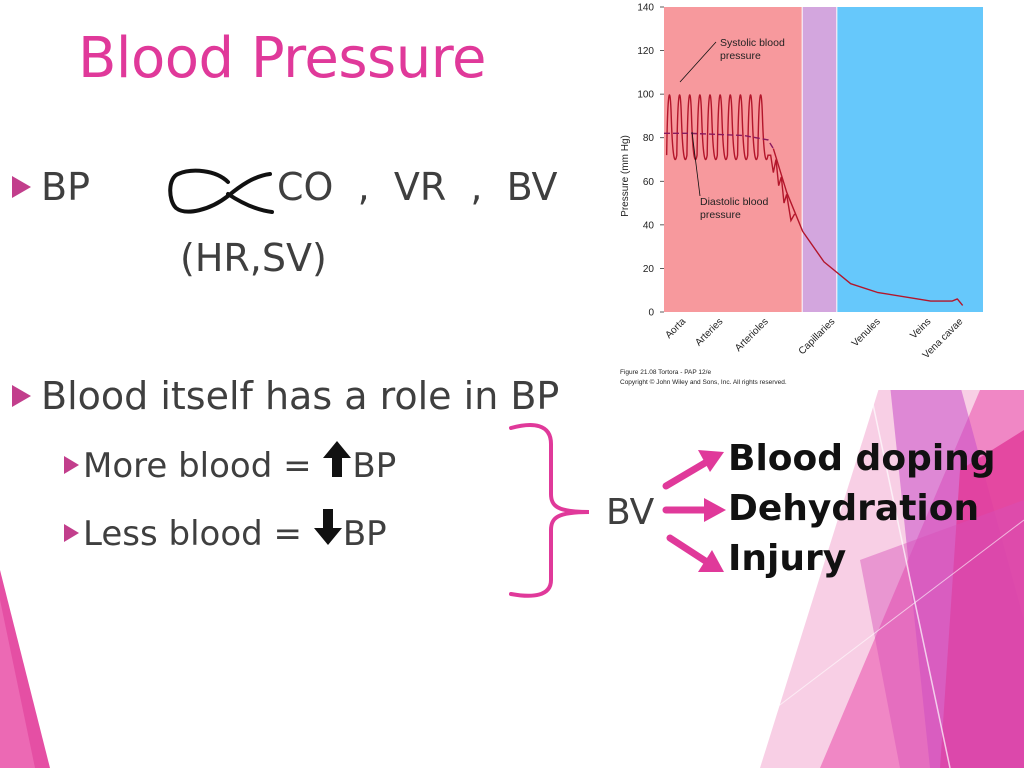  I want to click on chart-ytick-label: 20, so click(649, 269).